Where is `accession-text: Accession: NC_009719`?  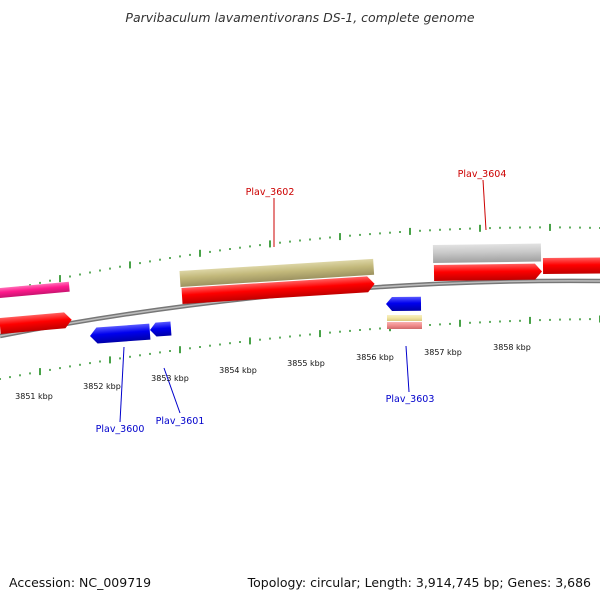 accession-text: Accession: NC_009719 is located at coordinates (80, 582).